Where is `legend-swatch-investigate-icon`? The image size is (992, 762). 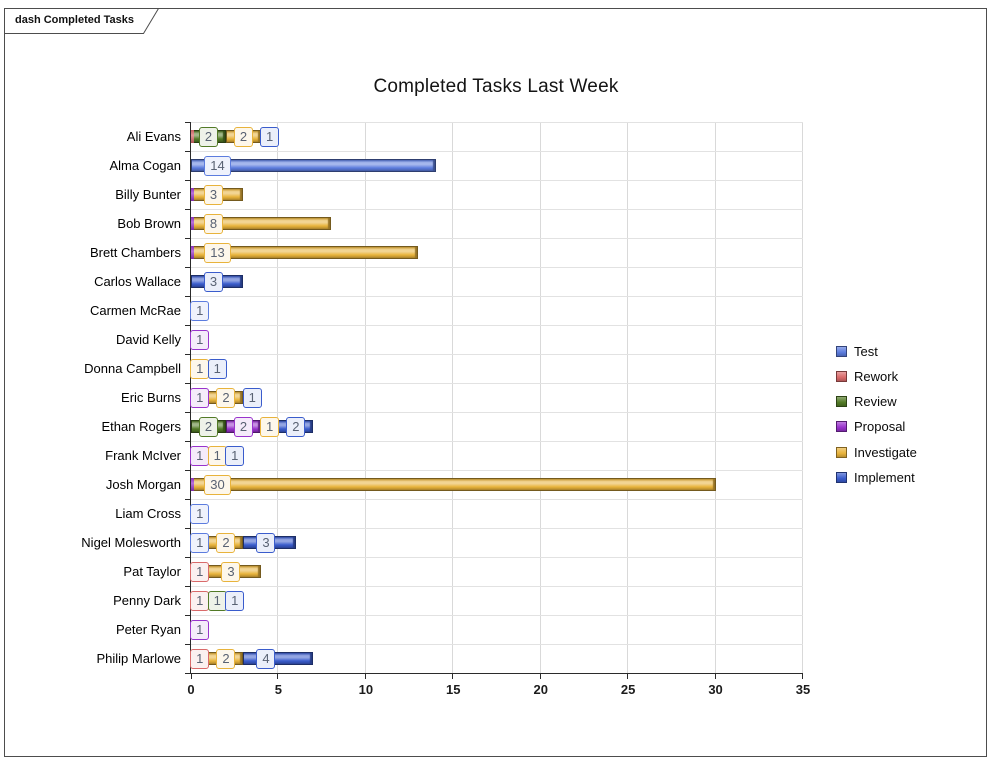
legend-swatch-investigate-icon is located at coordinates (841, 452).